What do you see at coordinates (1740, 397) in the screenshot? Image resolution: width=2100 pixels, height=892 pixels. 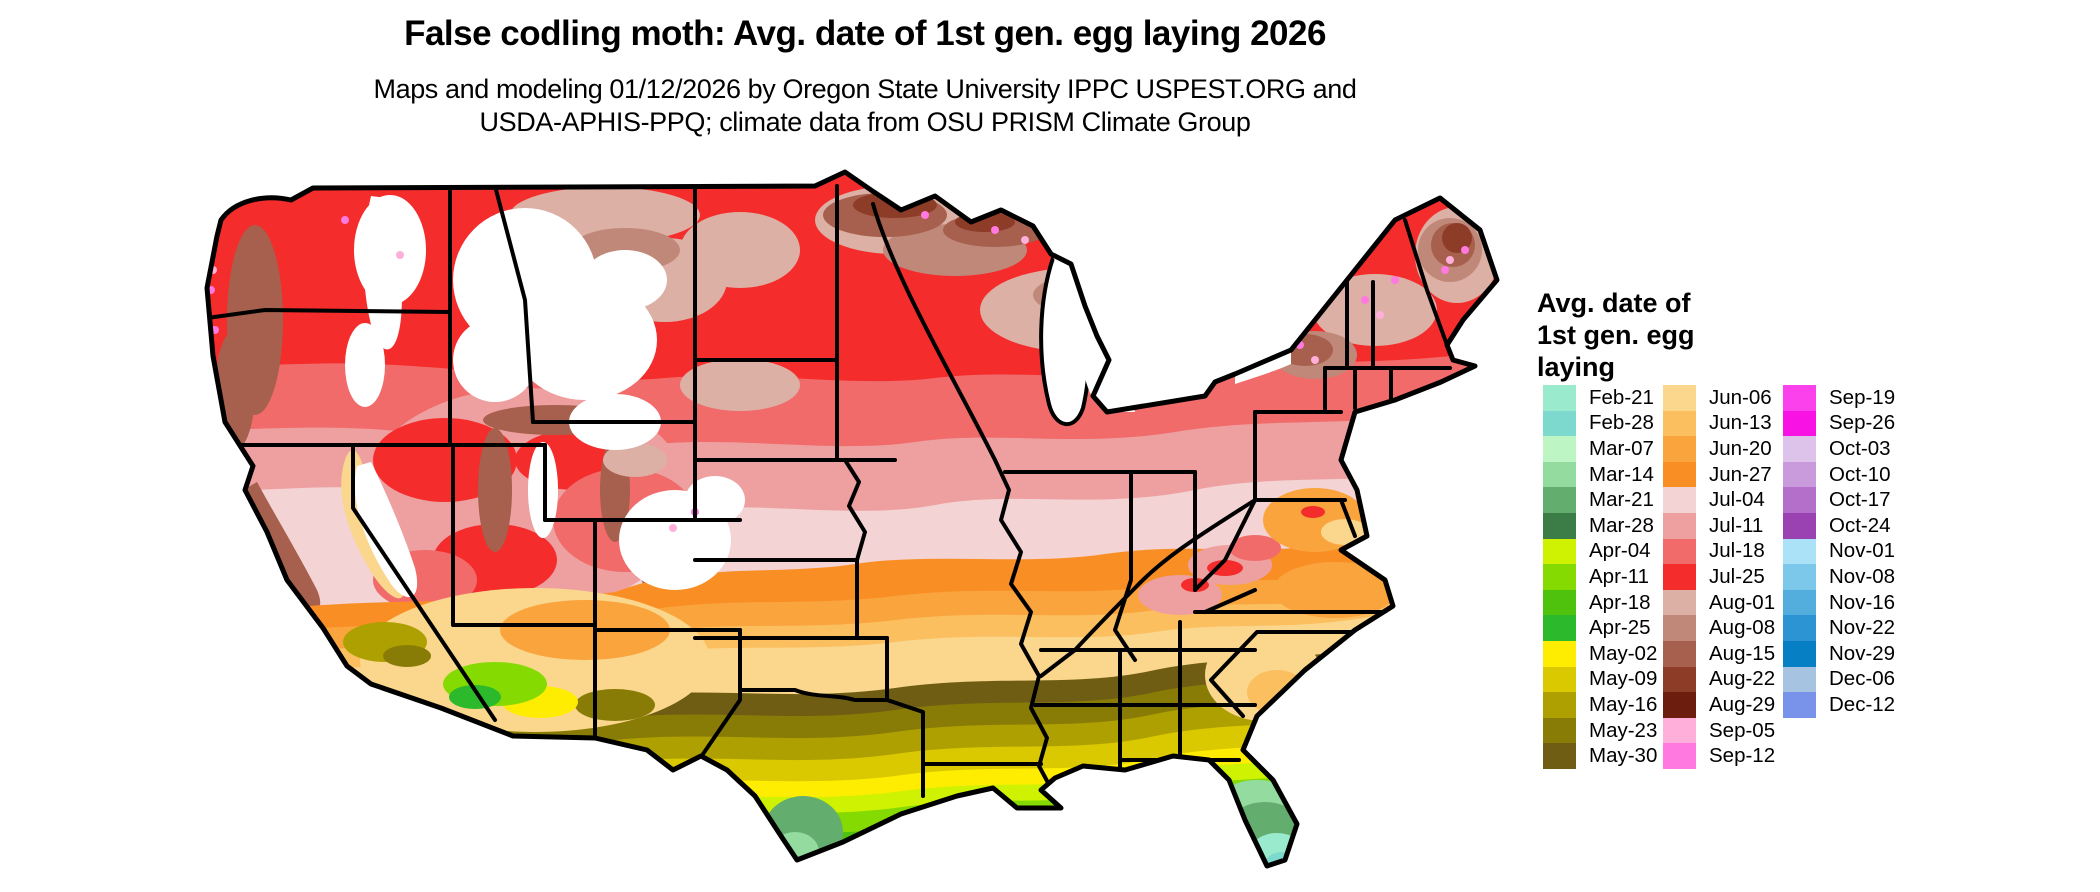 I see `legend-label: Jun-06` at bounding box center [1740, 397].